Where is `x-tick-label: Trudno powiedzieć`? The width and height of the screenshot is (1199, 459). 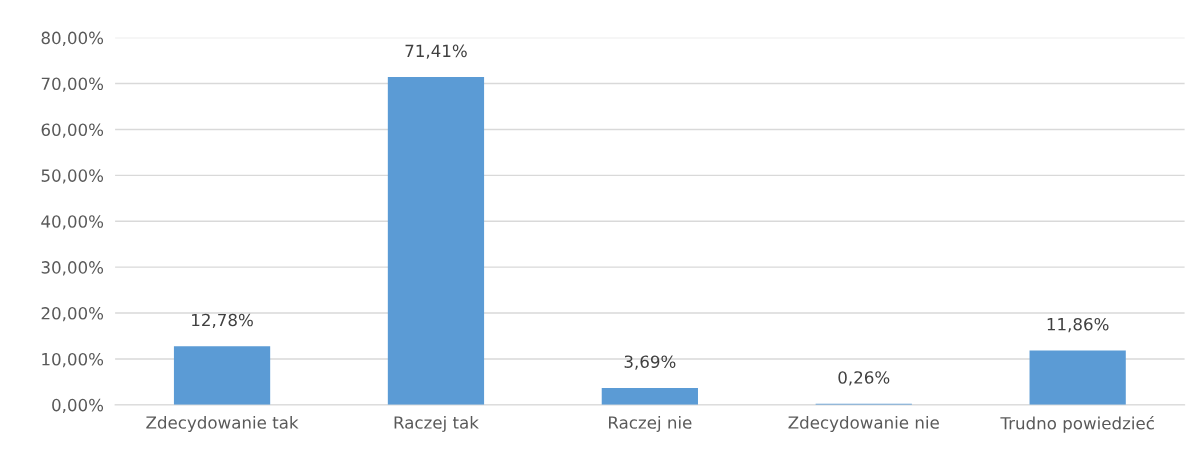
x-tick-label: Trudno powiedzieć is located at coordinates (1077, 424).